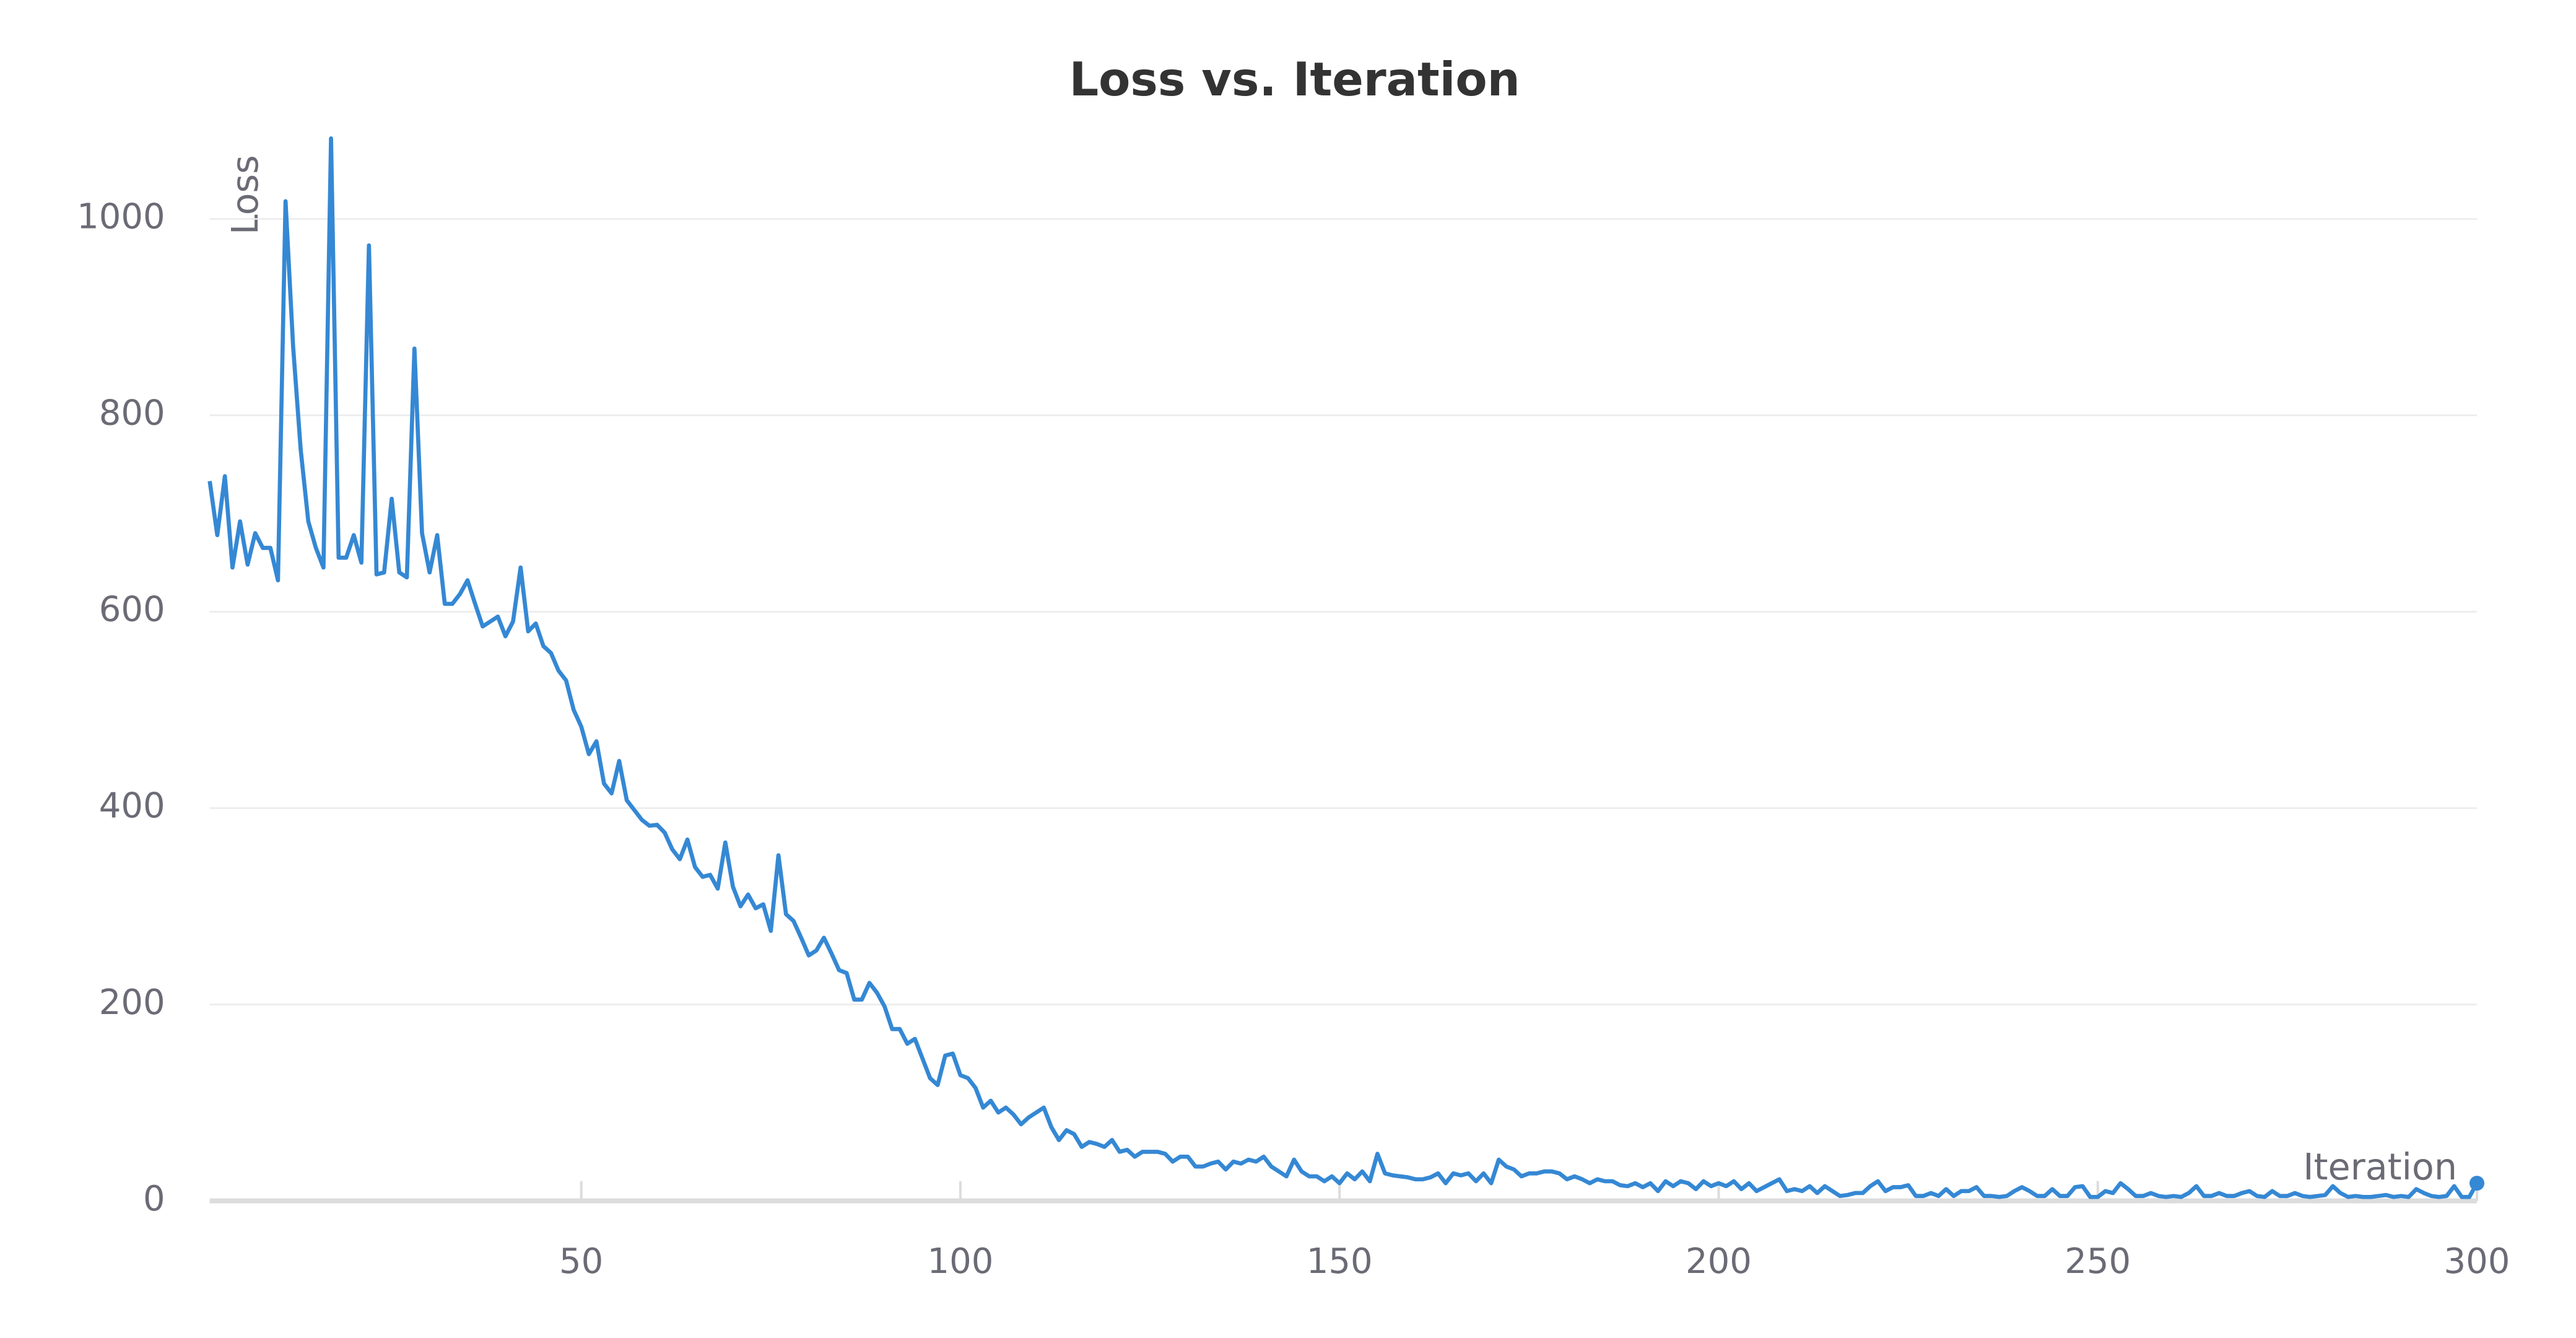 This screenshot has height=1338, width=2576. Describe the element at coordinates (2476, 1183) in the screenshot. I see `last-point` at that location.